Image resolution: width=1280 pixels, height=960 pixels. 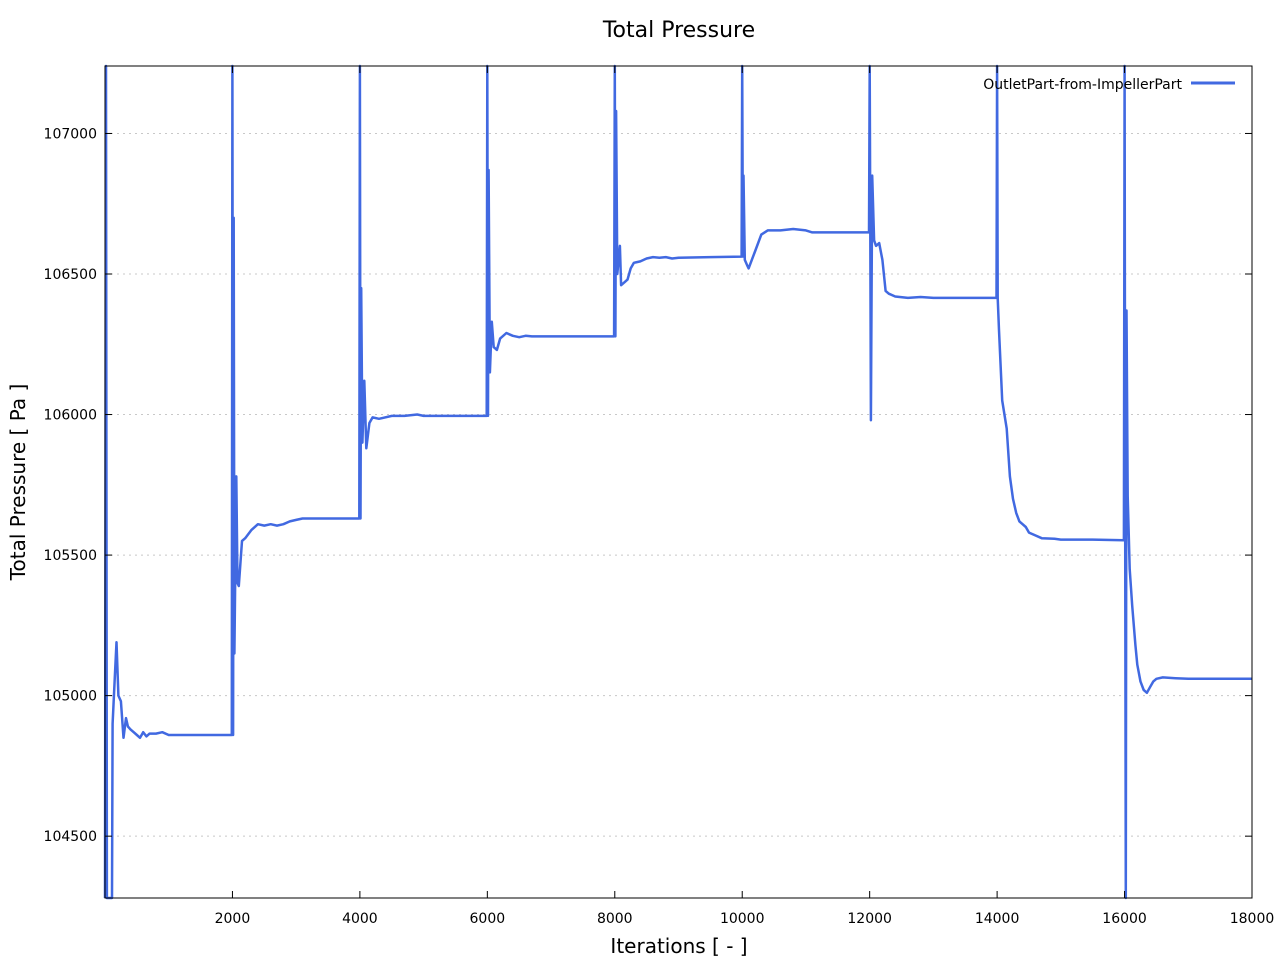 What do you see at coordinates (70, 697) in the screenshot?
I see `y-tick-label: 105000` at bounding box center [70, 697].